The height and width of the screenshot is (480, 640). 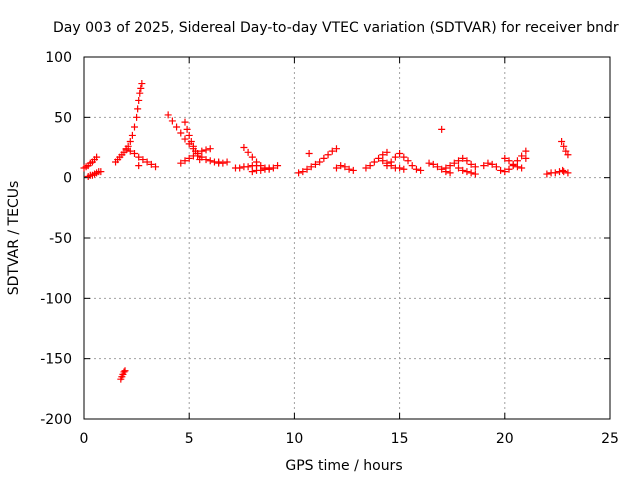 What do you see at coordinates (505, 439) in the screenshot?
I see `x-tick-label: 20` at bounding box center [505, 439].